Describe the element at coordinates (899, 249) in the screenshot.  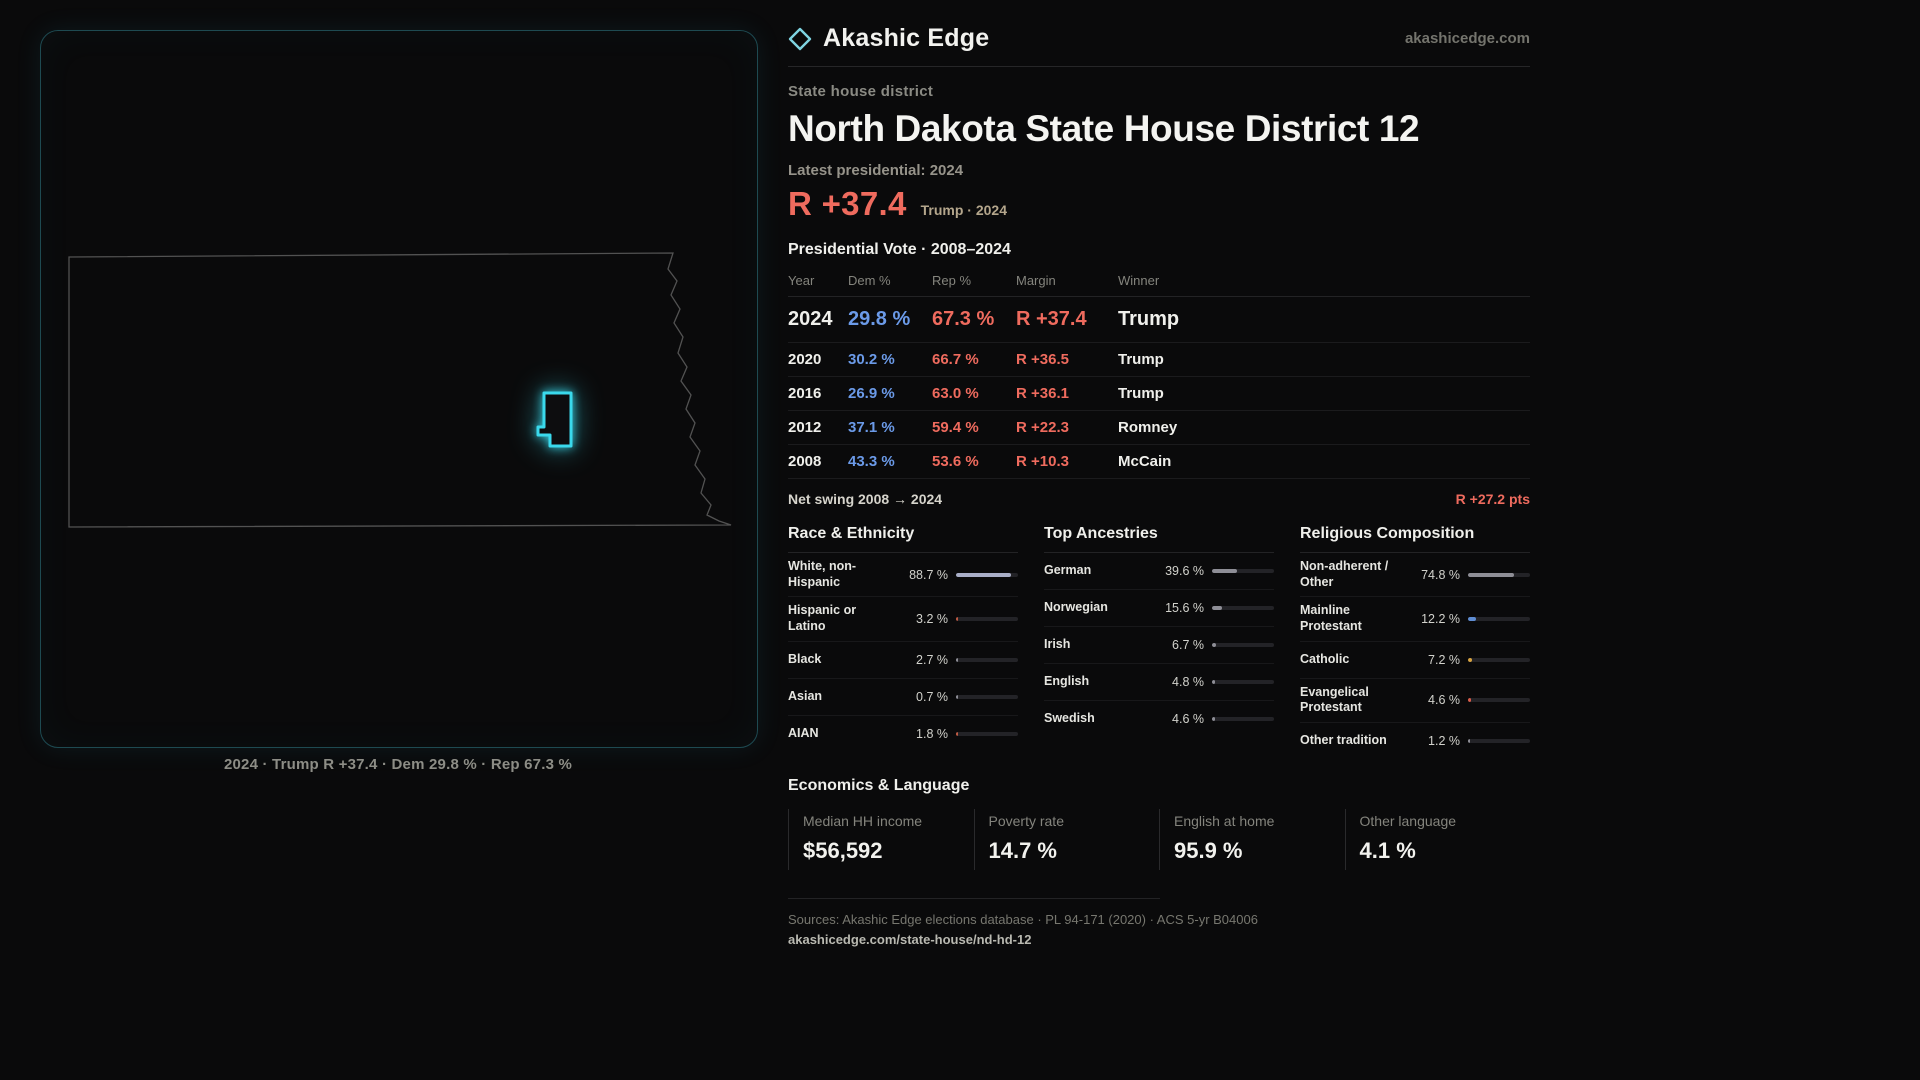
I see `vote-table-title: Presidential Vote · 2008–2024` at that location.